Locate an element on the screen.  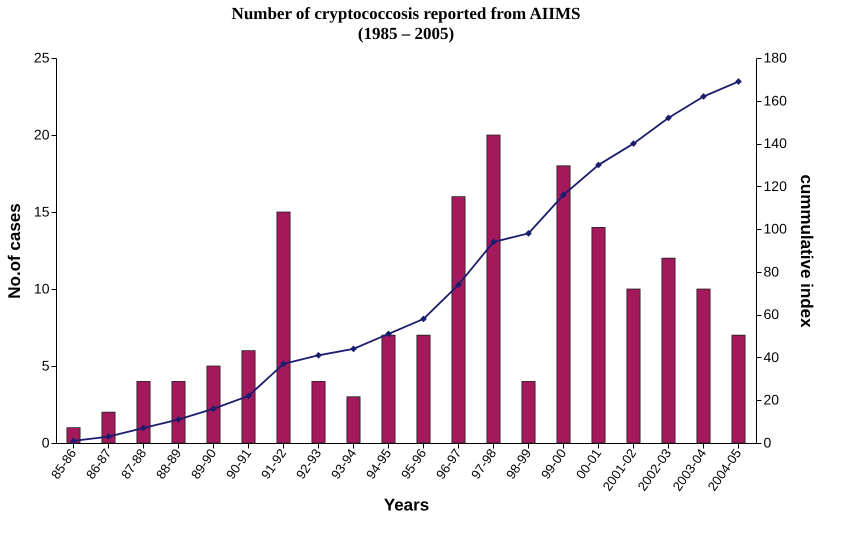
y2-tick-label: 40 is located at coordinates (772, 356).